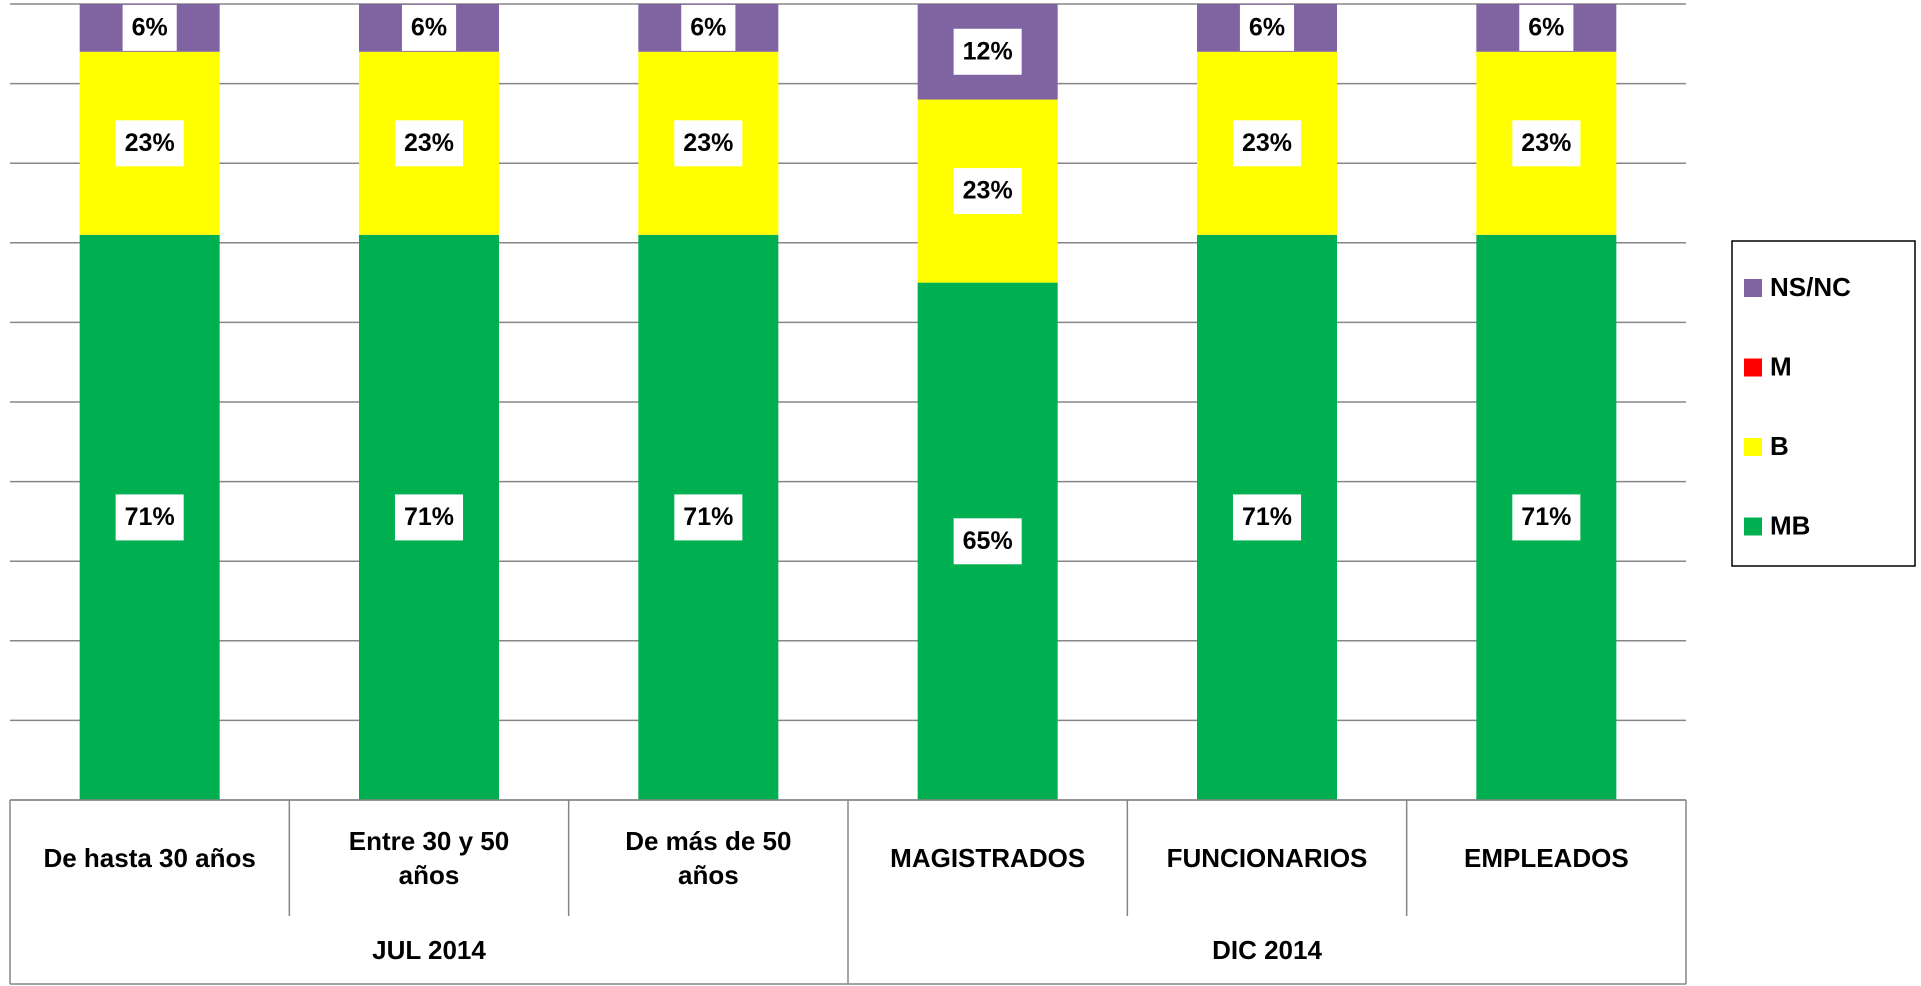 This screenshot has height=986, width=1921. I want to click on legend-label: NS/NC, so click(1810, 287).